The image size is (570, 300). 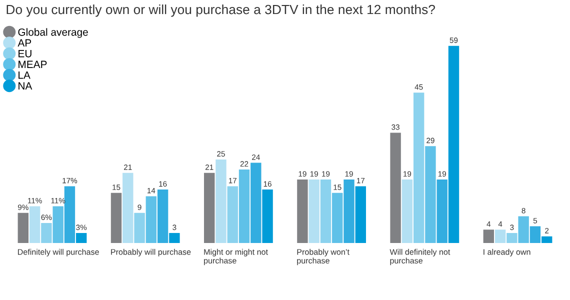 What do you see at coordinates (25, 54) in the screenshot?
I see `legend-label: EU` at bounding box center [25, 54].